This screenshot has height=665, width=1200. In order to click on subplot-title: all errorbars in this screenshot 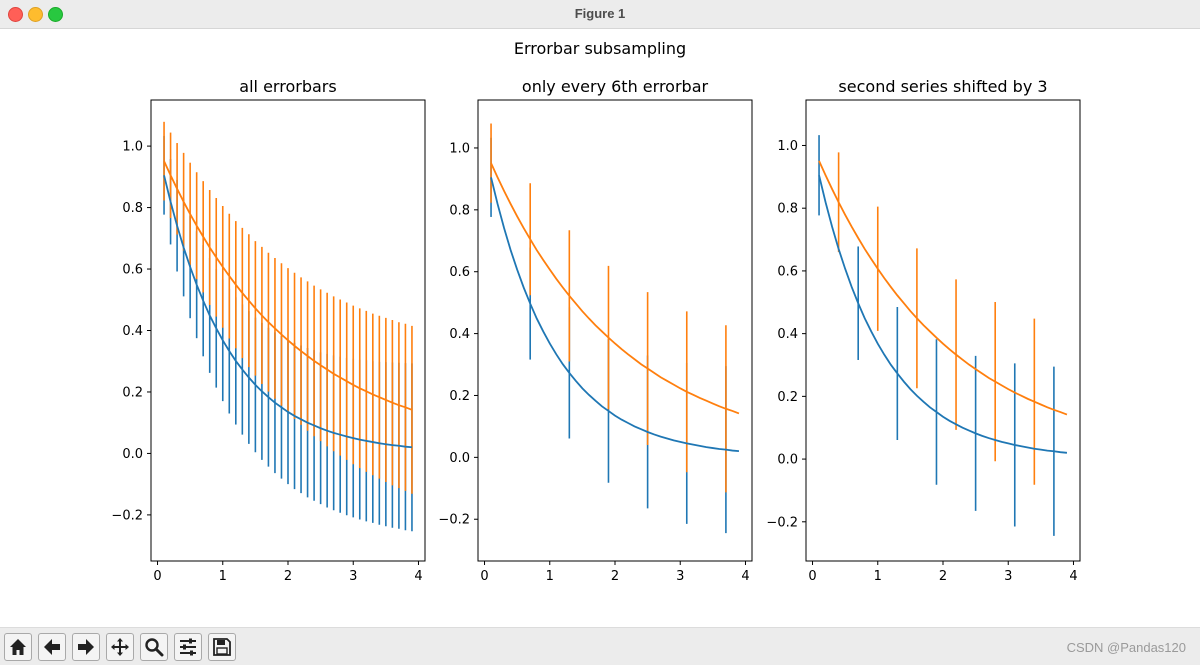, I will do `click(287, 86)`.